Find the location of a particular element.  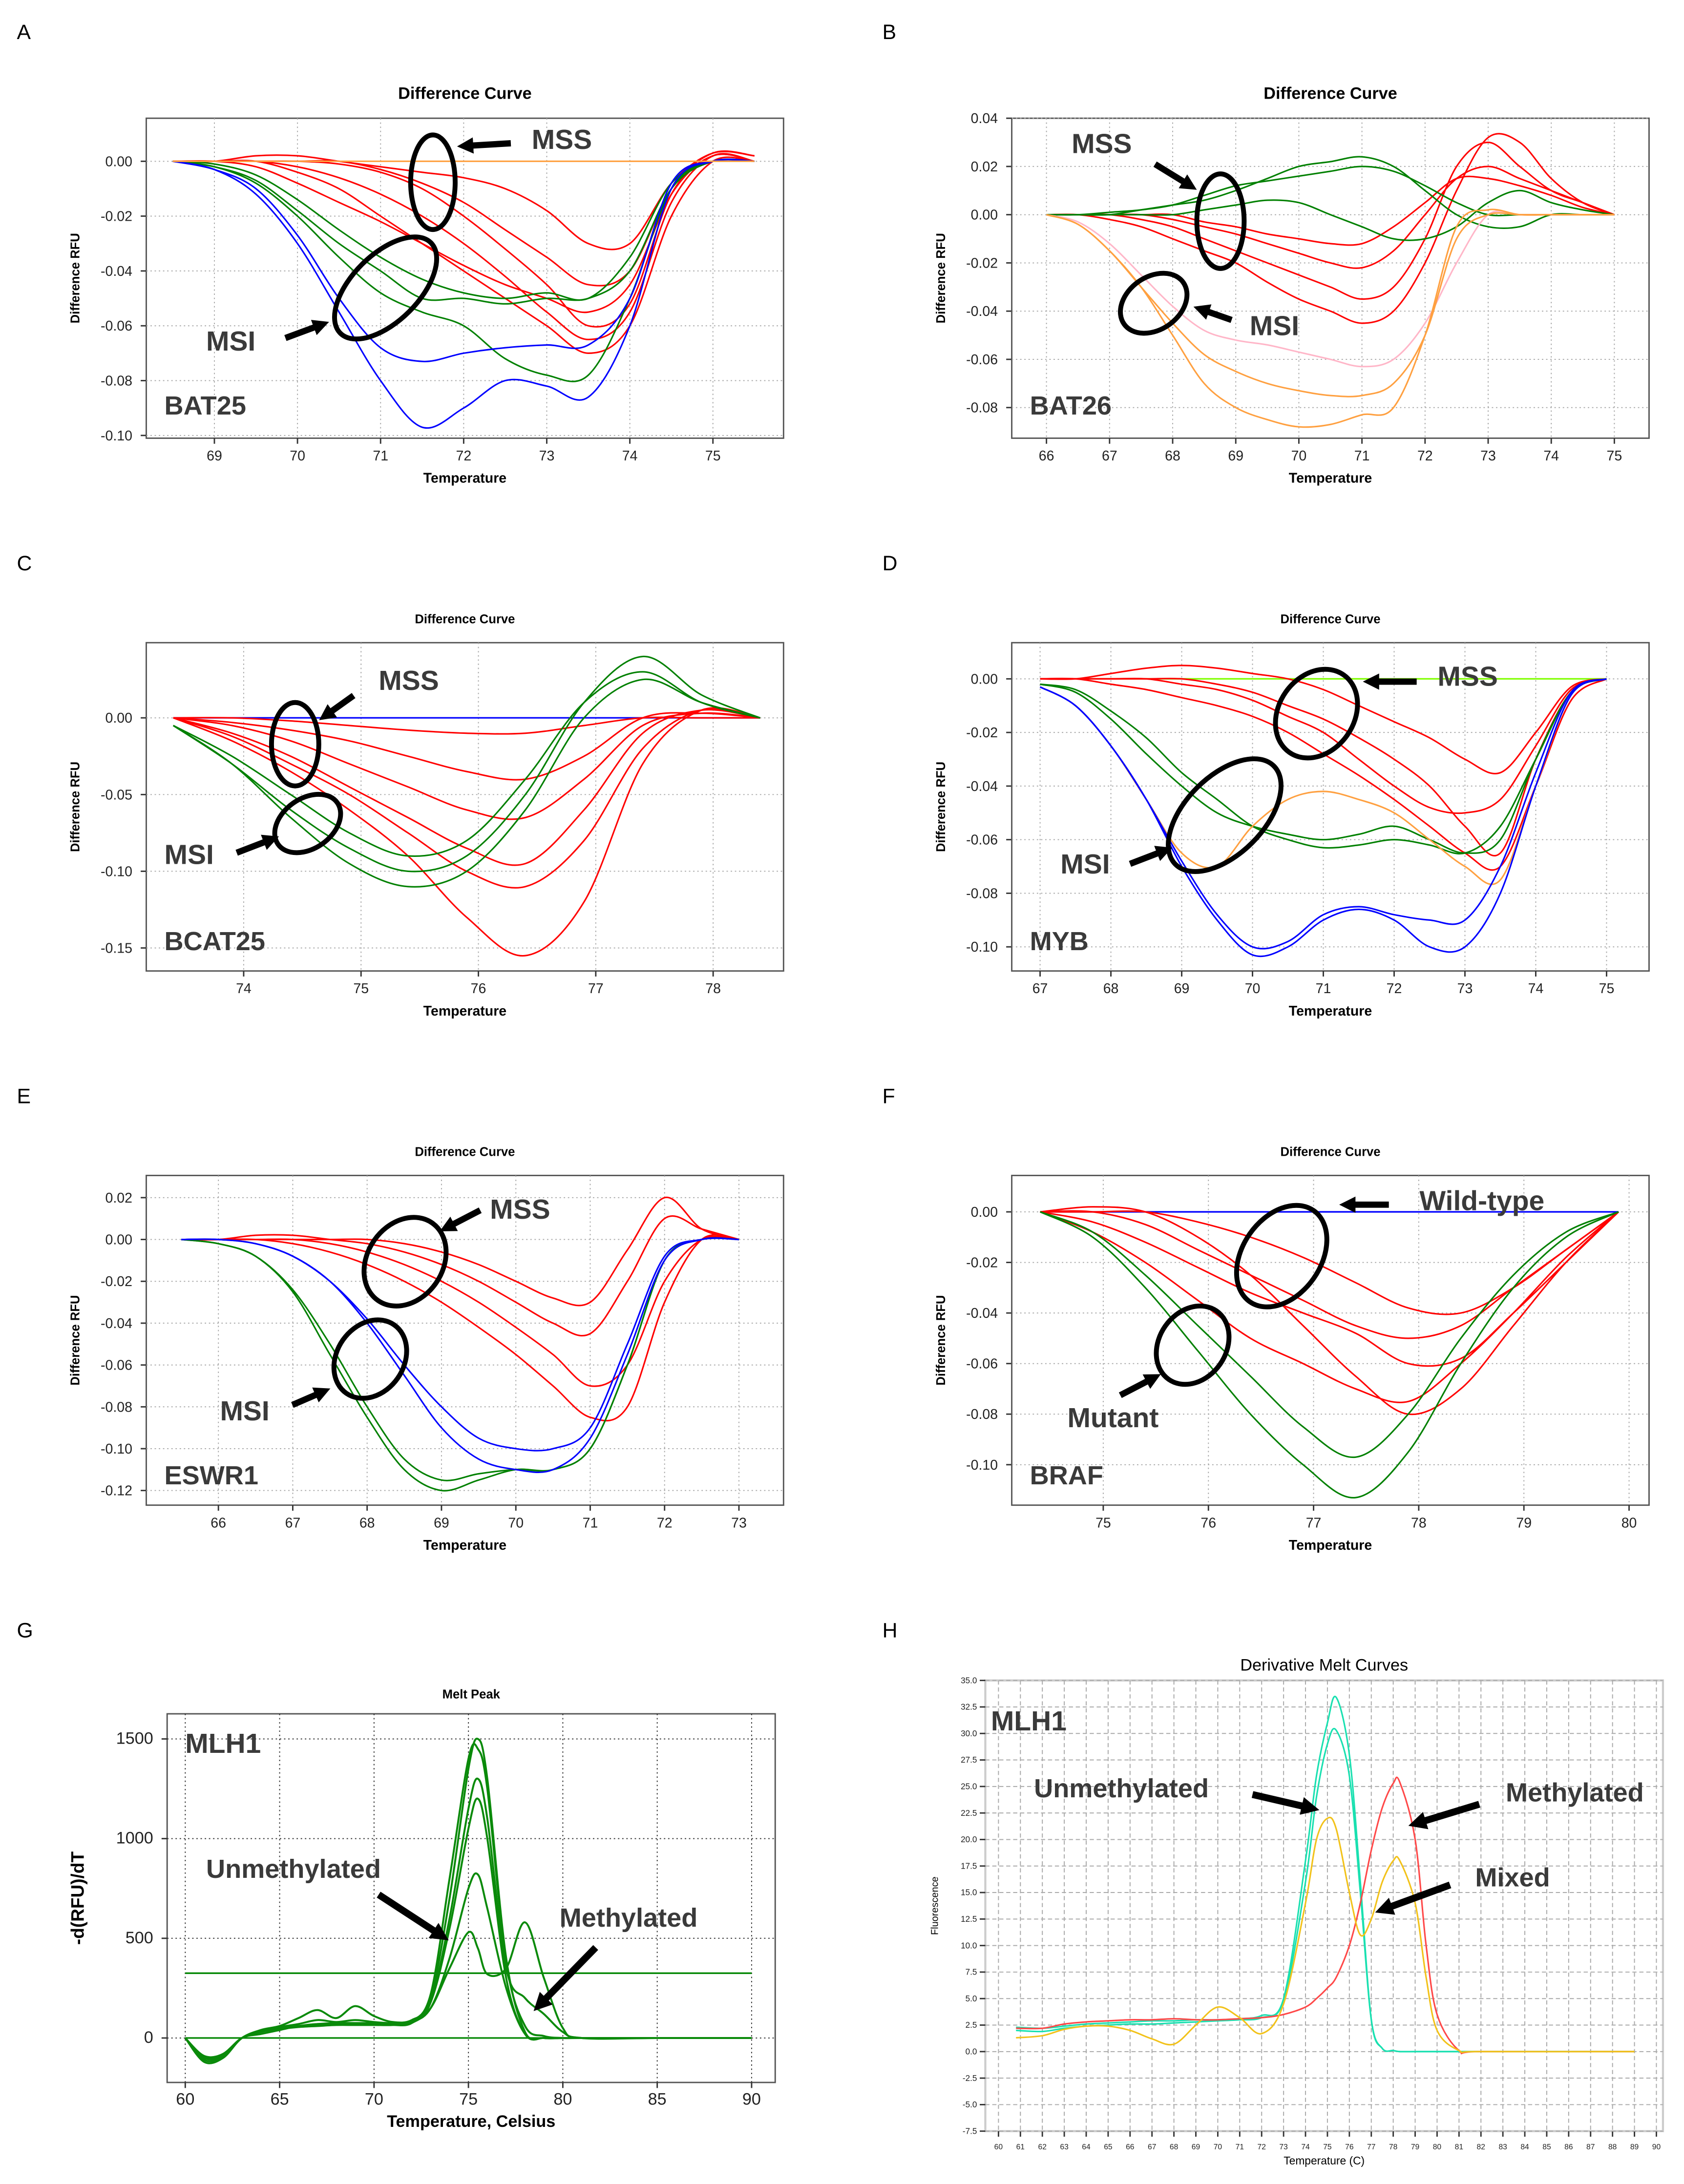

chart-title: Difference Curve is located at coordinates (1330, 93).